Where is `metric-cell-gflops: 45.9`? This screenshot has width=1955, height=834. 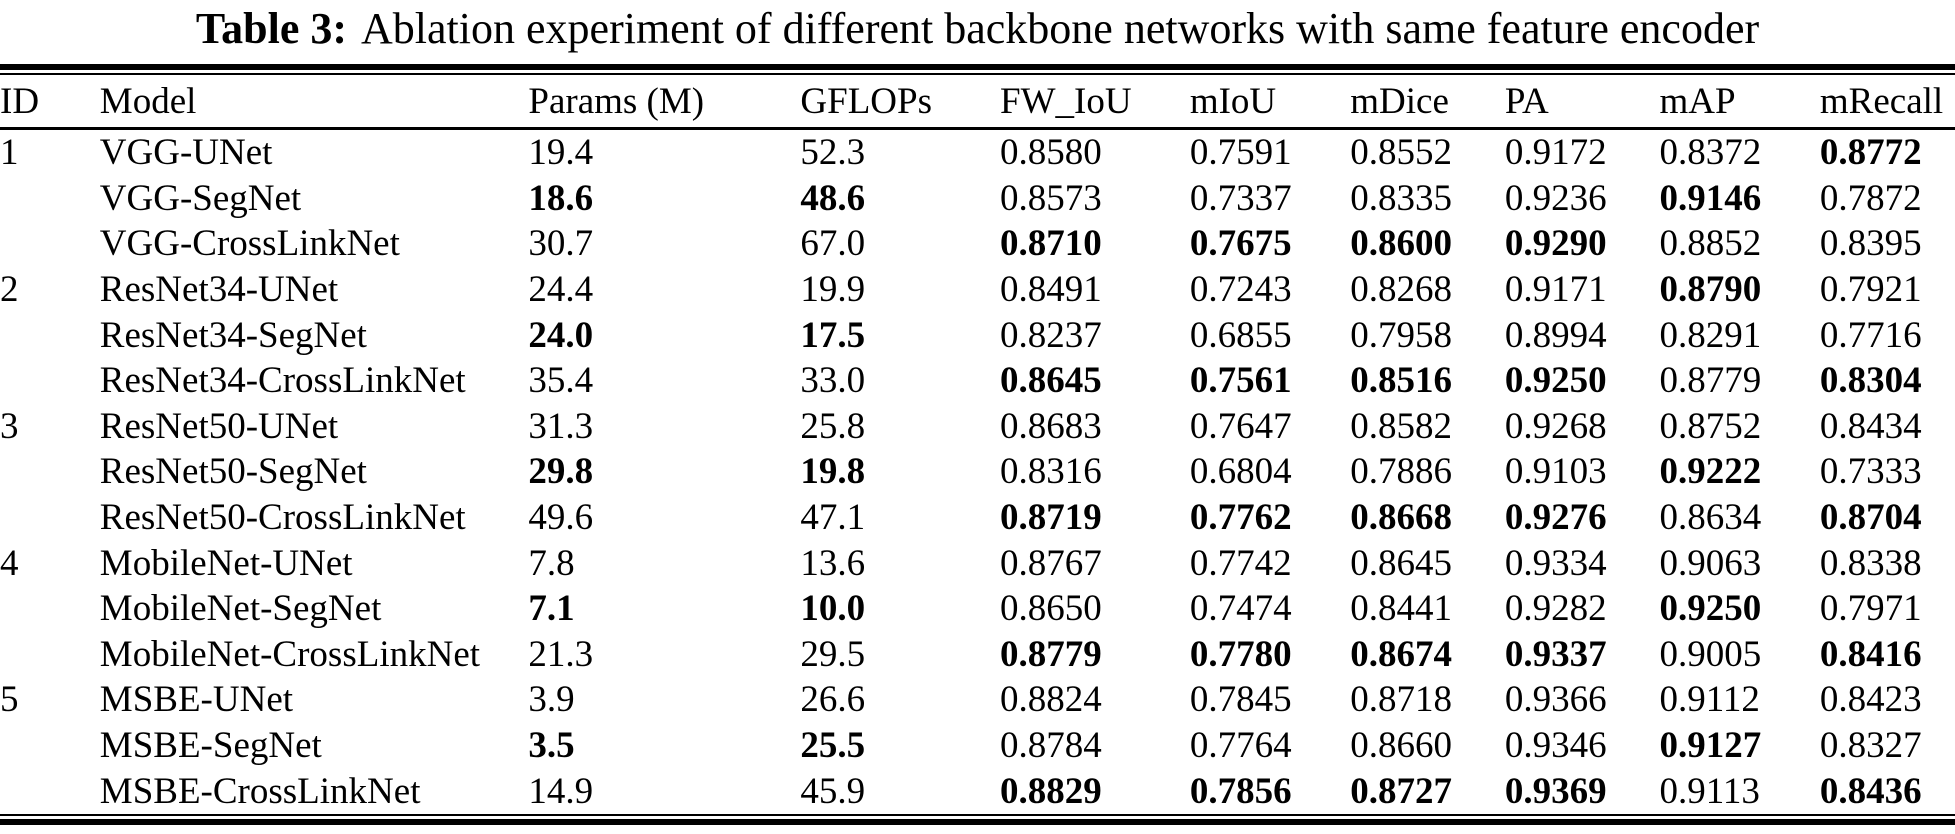
metric-cell-gflops: 45.9 is located at coordinates (833, 791).